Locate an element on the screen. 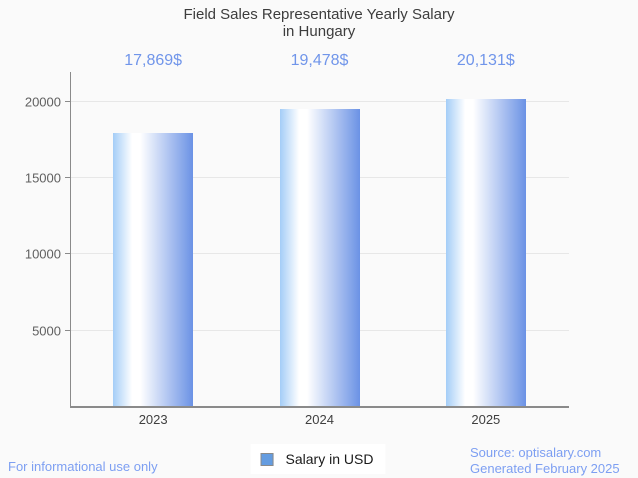 The image size is (638, 478). y-axis is located at coordinates (70, 240).